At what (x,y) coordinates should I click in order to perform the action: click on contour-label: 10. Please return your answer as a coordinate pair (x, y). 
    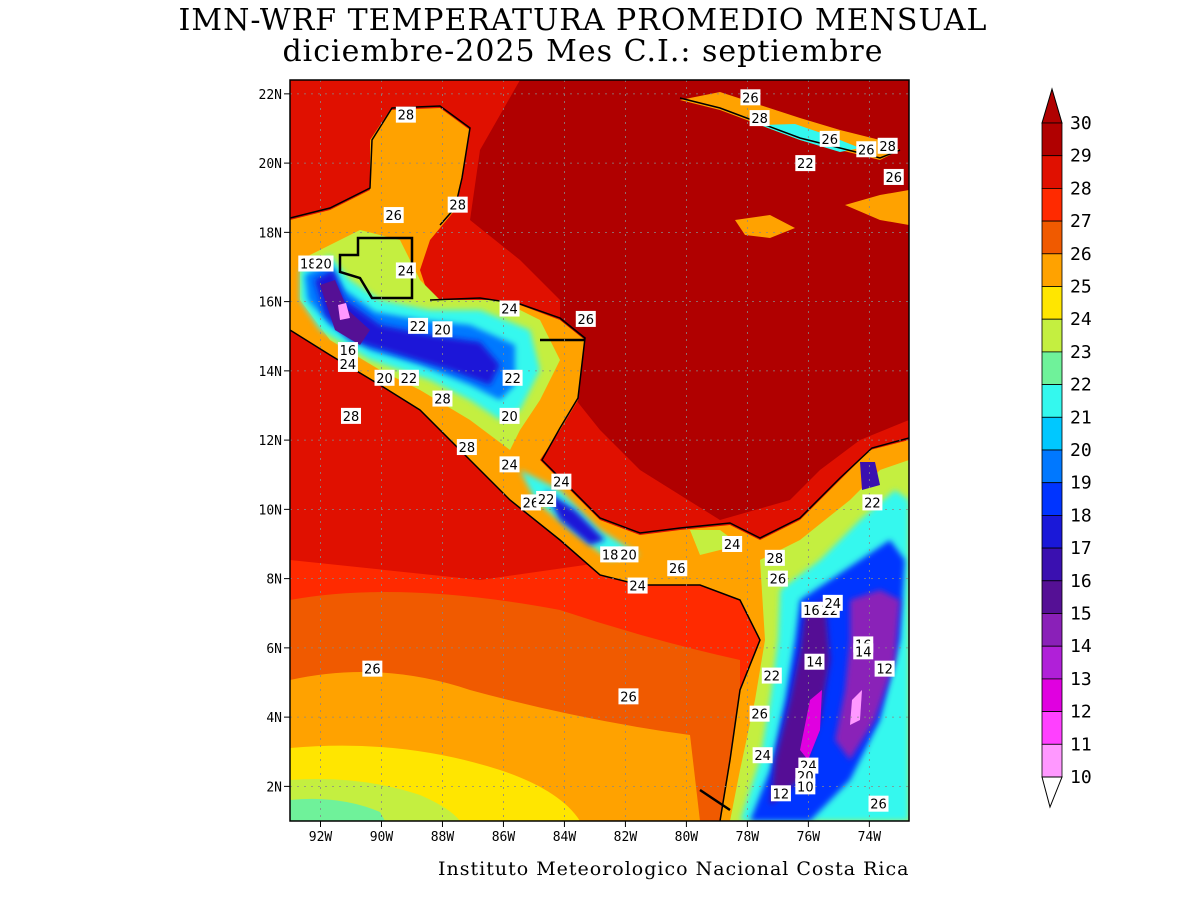
    Looking at the image, I should click on (805, 786).